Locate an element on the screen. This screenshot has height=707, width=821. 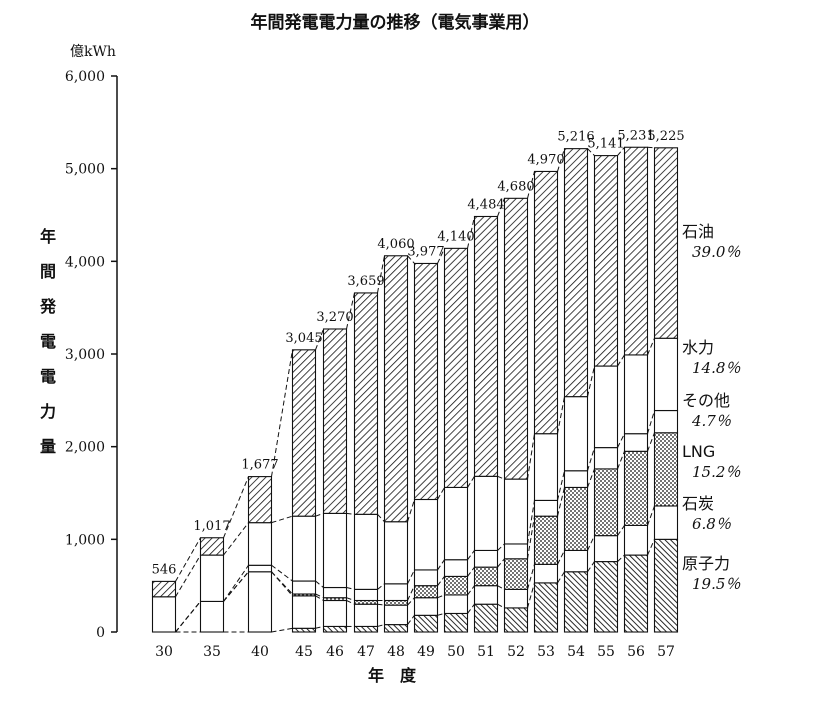
y-axis-title-char: 発 is located at coordinates (48, 306).